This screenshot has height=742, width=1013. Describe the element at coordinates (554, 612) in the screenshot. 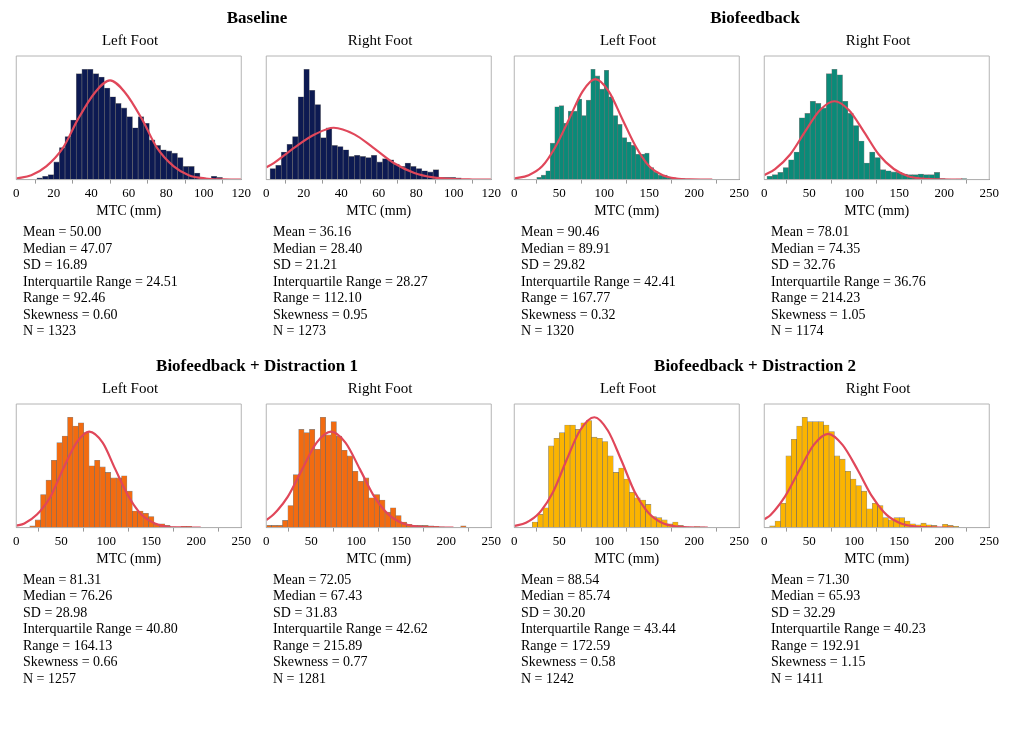

I see `text: SD = 30.20` at that location.